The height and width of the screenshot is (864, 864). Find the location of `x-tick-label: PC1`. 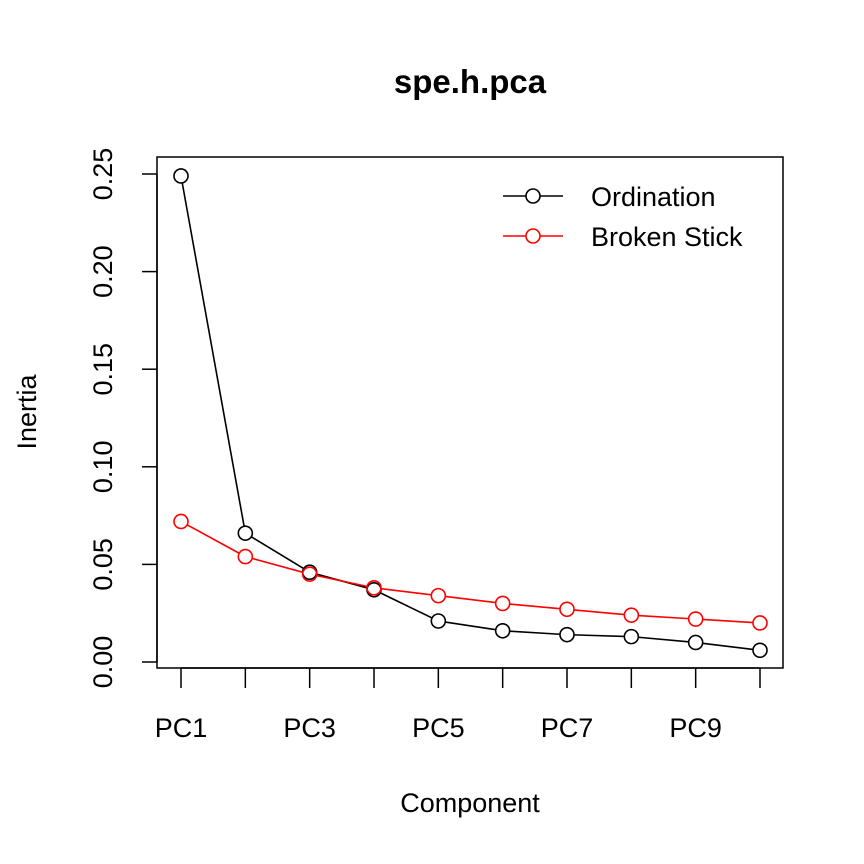

x-tick-label: PC1 is located at coordinates (181, 728).